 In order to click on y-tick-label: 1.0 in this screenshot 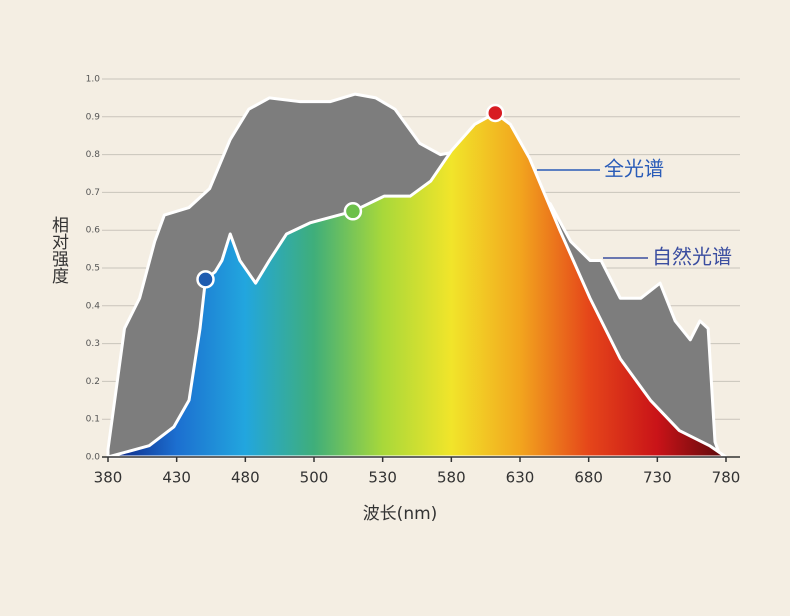, I will do `click(93, 80)`.